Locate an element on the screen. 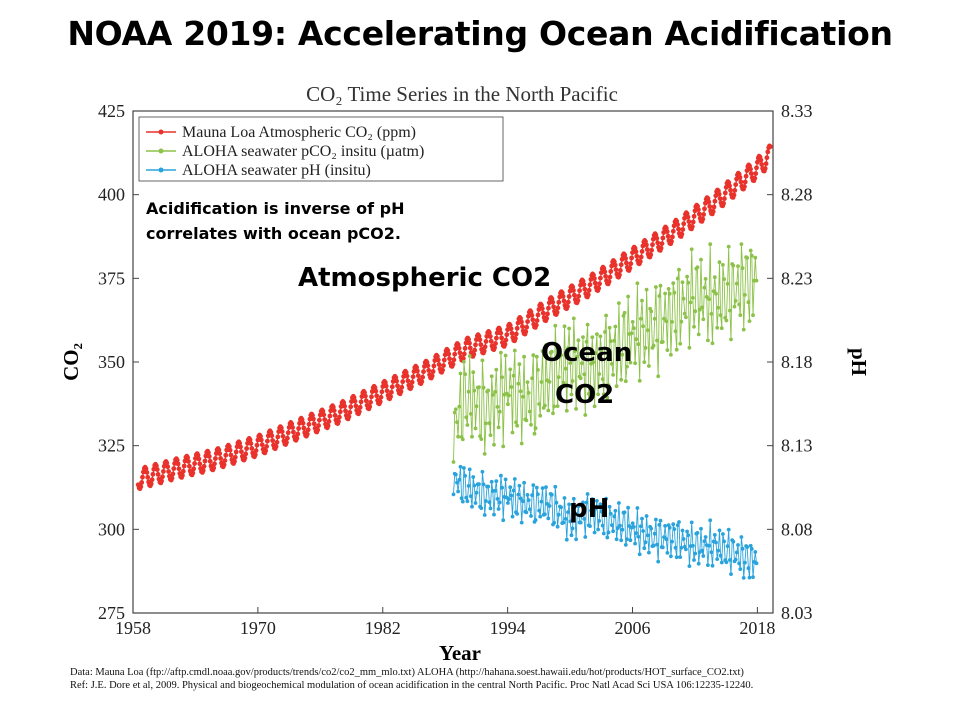  ocean-co2-label-line-1: Ocean is located at coordinates (587, 353).